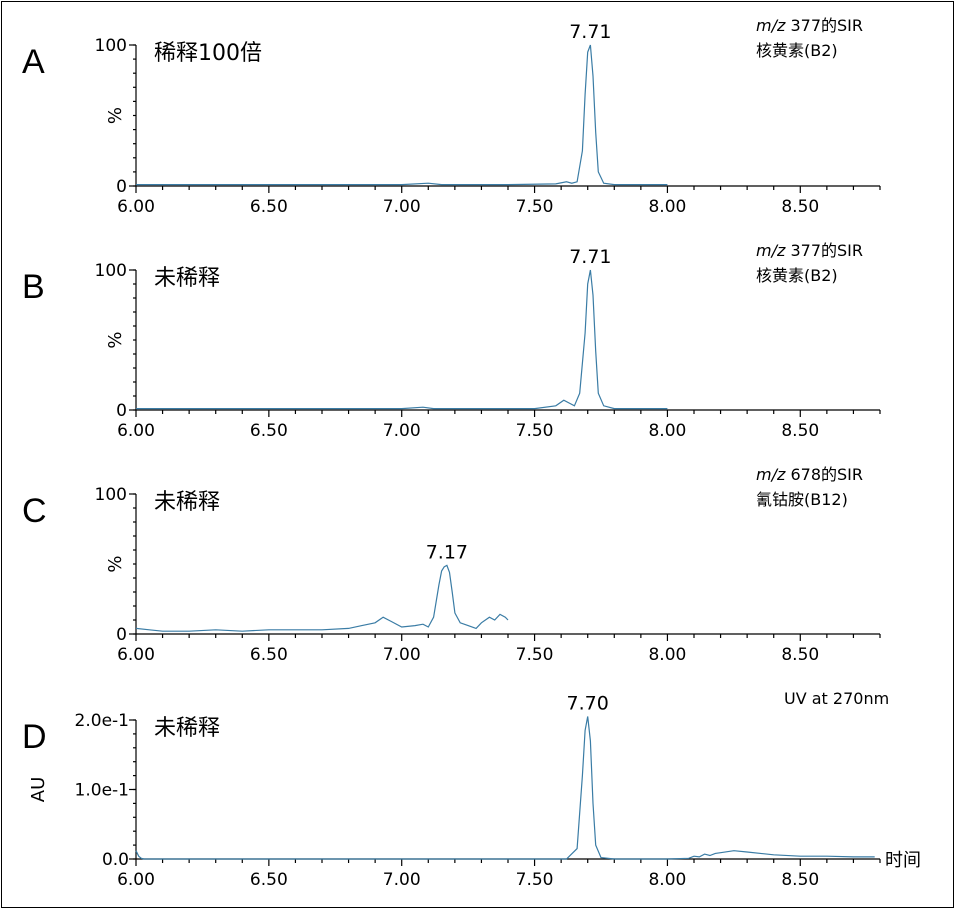 Image resolution: width=957 pixels, height=911 pixels. I want to click on trace-line-a, so click(402, 115).